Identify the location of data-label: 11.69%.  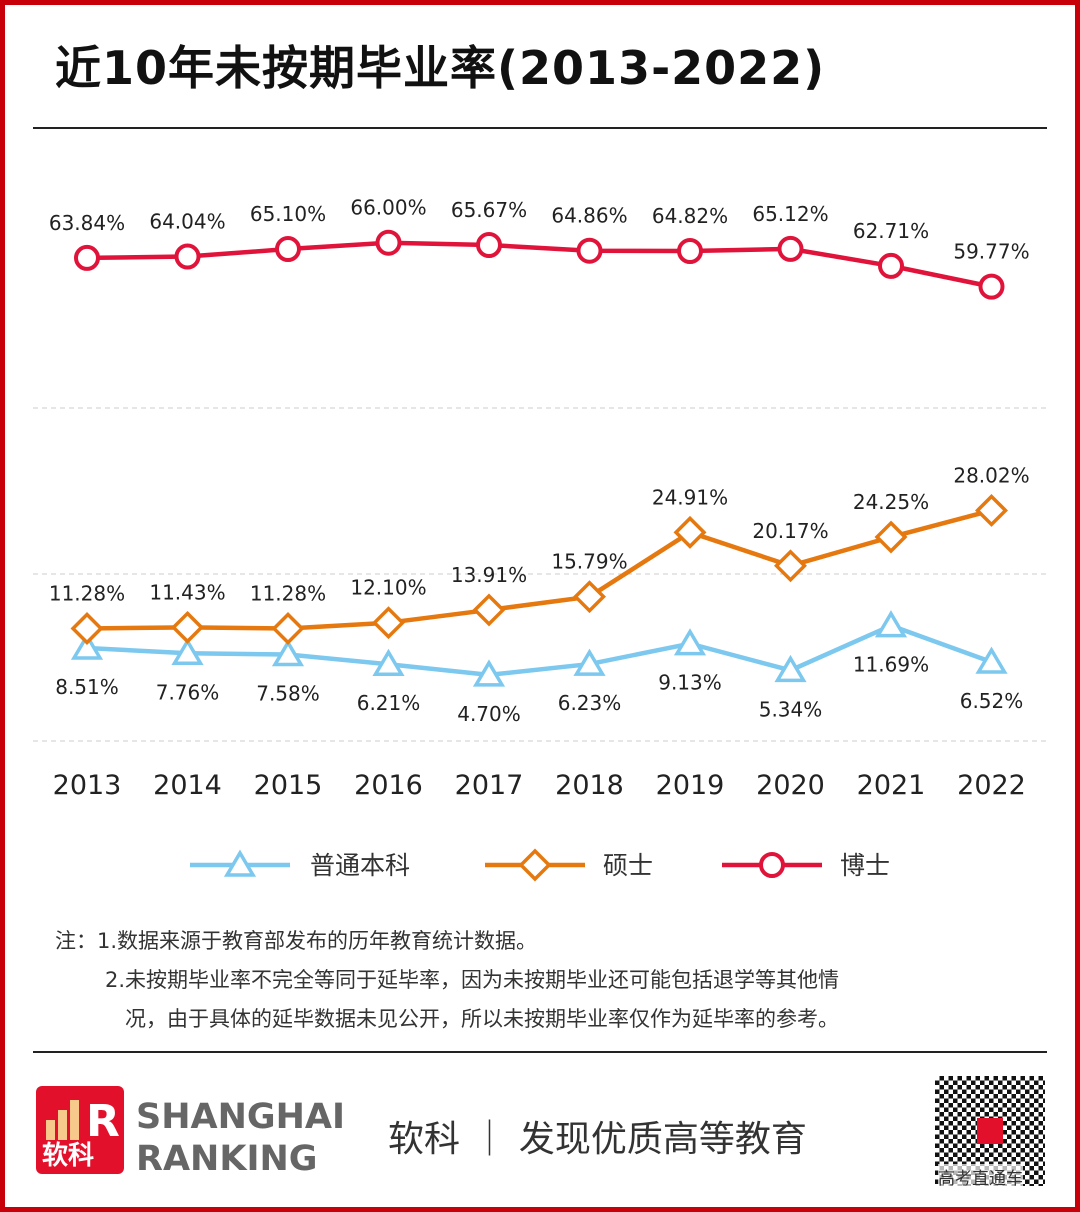
(891, 665).